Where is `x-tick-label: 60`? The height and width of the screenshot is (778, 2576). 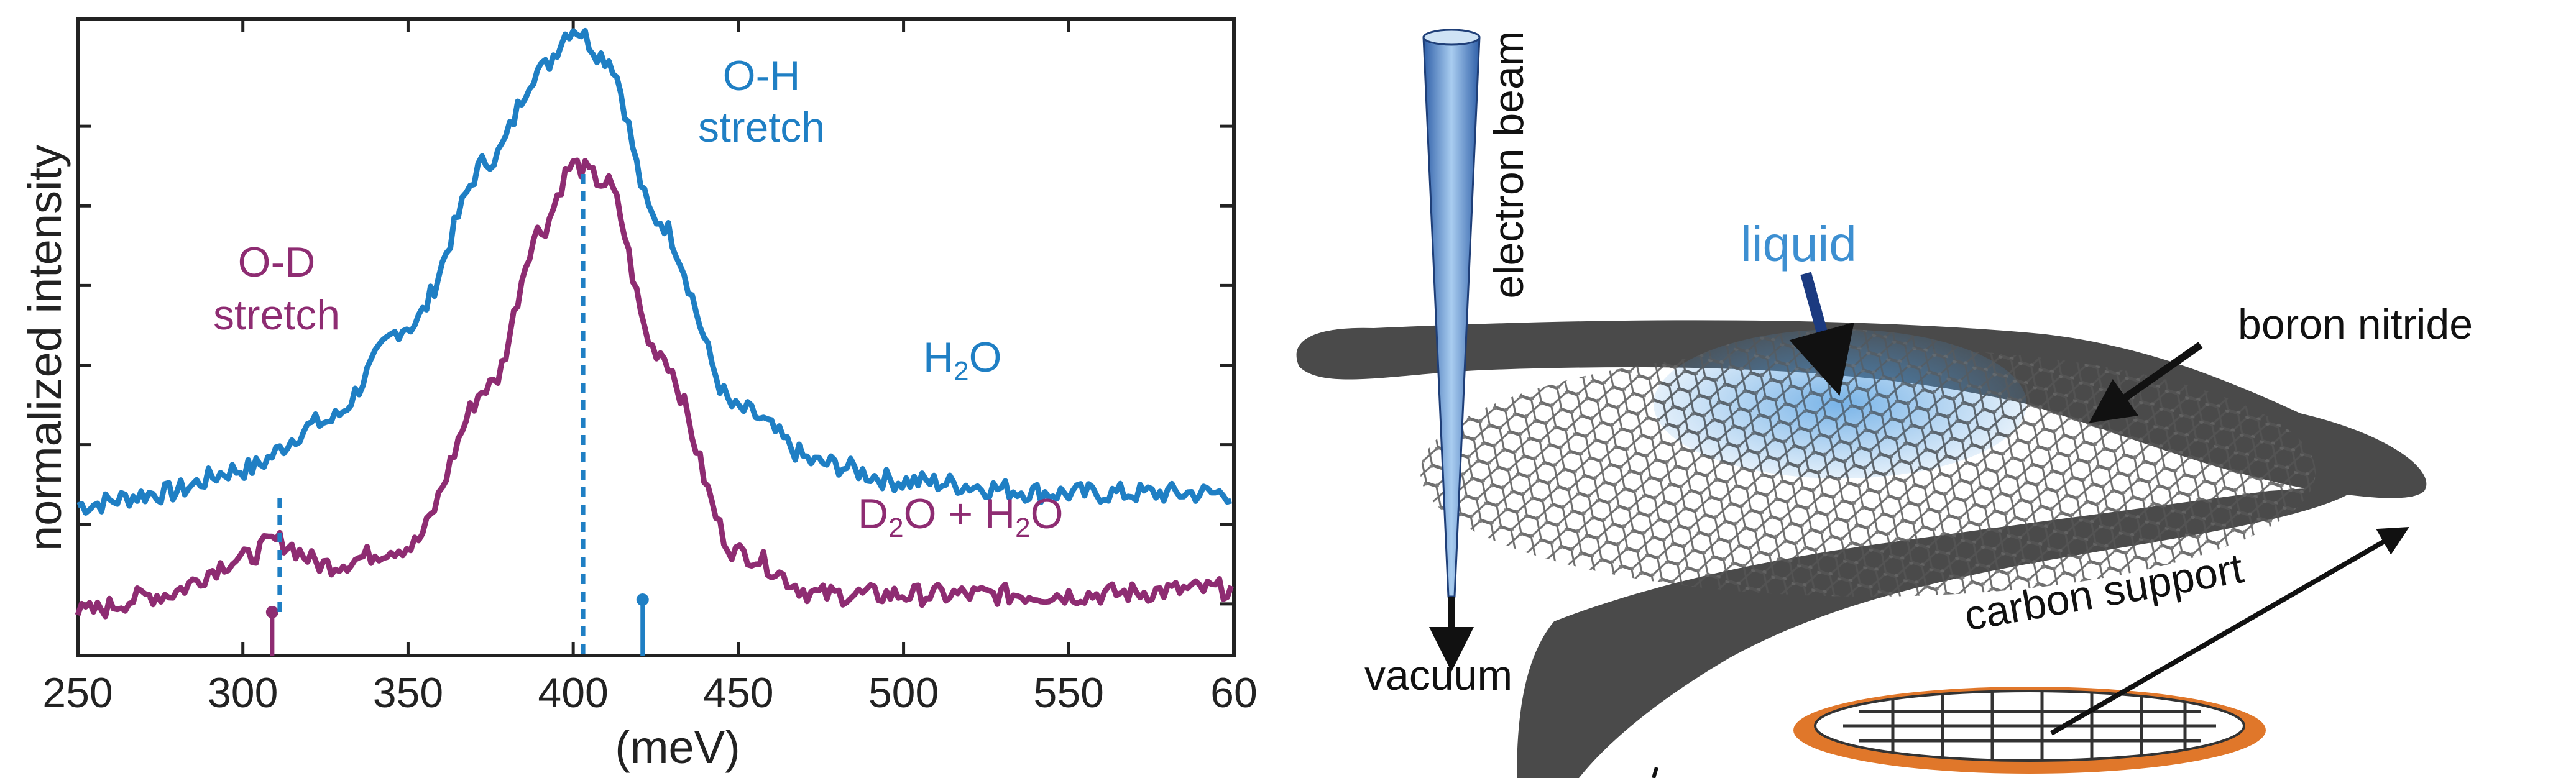
x-tick-label: 60 is located at coordinates (1234, 692).